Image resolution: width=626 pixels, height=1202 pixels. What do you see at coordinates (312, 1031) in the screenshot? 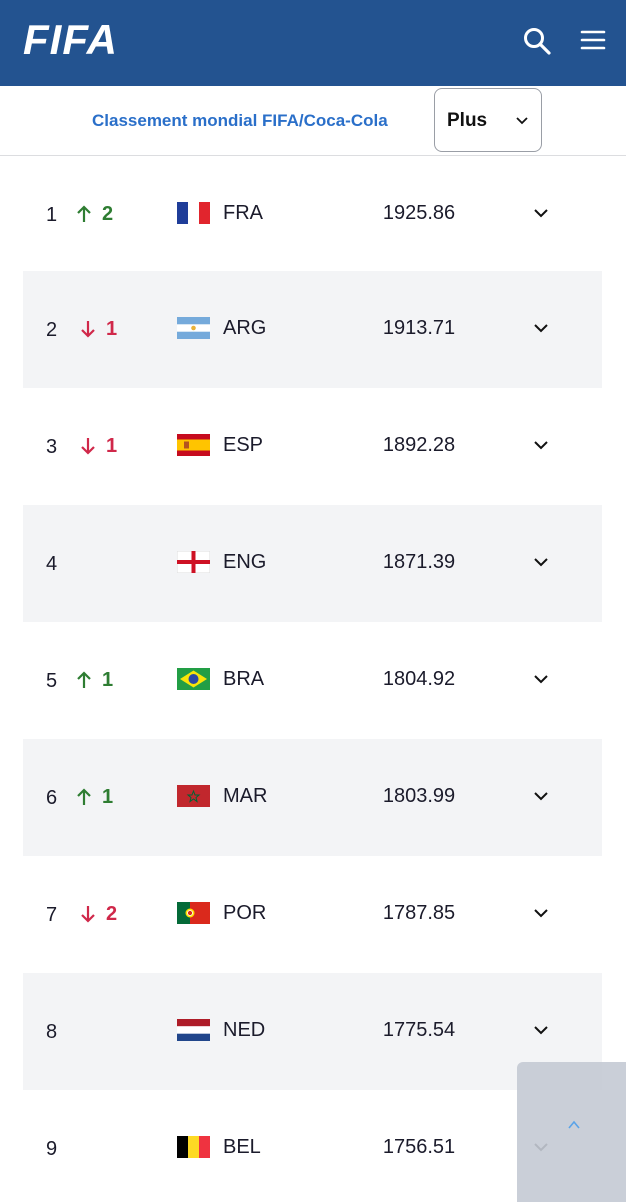
I see `ranking-row: 8 NED 1775.54` at bounding box center [312, 1031].